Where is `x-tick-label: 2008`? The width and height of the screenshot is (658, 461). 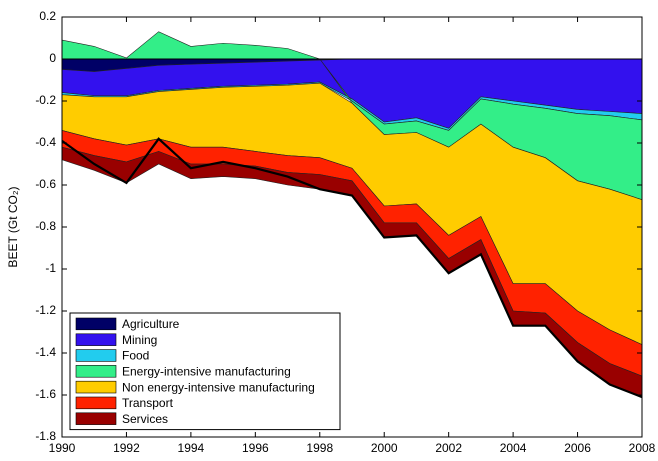 x-tick-label: 2008 is located at coordinates (642, 448).